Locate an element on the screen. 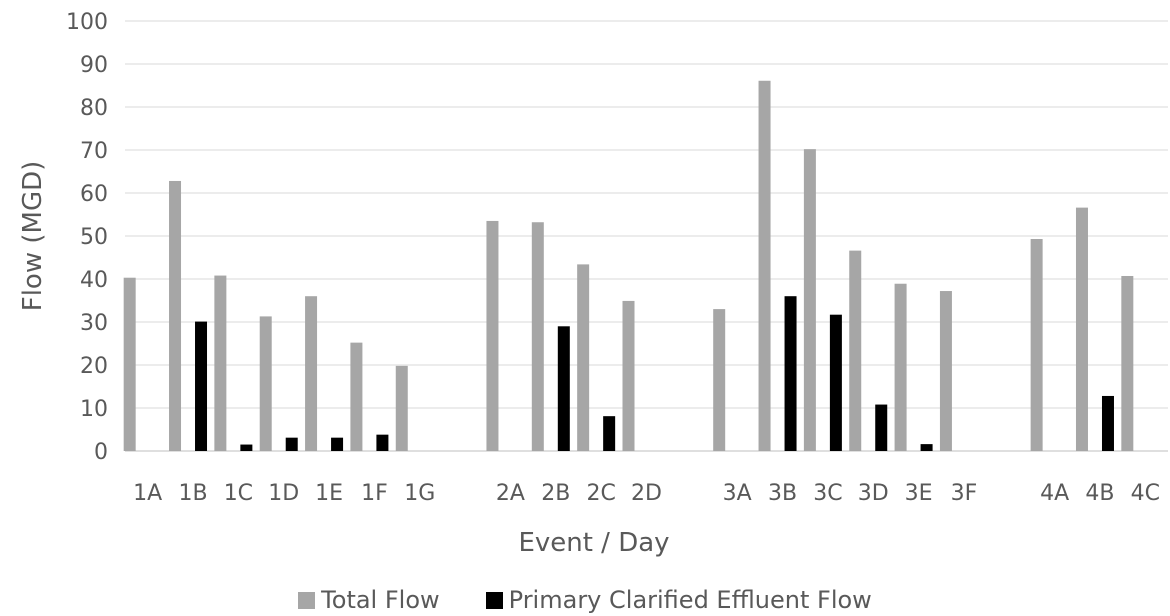 Image resolution: width=1170 pixels, height=616 pixels. legend-label-primary-clarified-effluent-flow: Primary Clarified Effluent Flow is located at coordinates (690, 600).